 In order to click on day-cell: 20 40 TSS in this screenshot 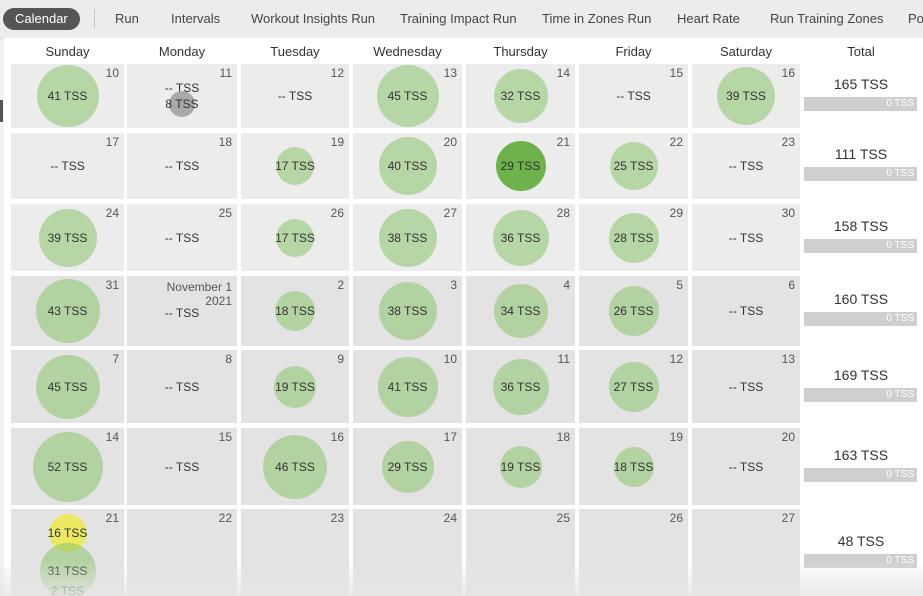, I will do `click(407, 166)`.